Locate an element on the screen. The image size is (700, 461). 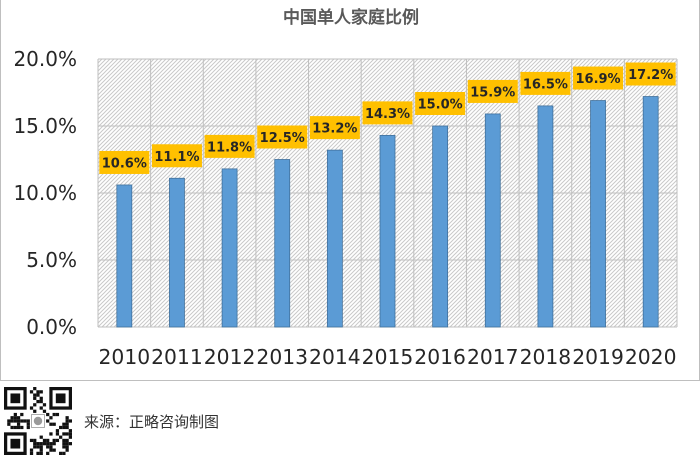
data-label: 10.6% is located at coordinates (124, 163).